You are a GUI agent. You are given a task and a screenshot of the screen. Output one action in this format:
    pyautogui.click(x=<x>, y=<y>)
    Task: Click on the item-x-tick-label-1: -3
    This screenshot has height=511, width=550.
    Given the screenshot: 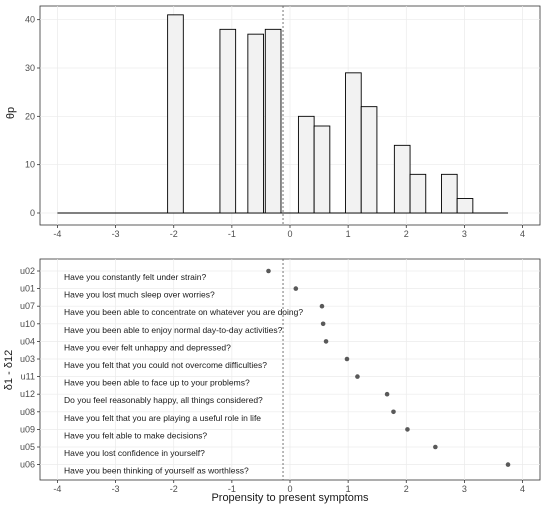 What is the action you would take?
    pyautogui.click(x=116, y=489)
    